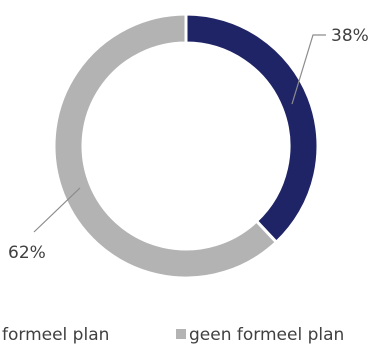 This screenshot has width=384, height=347. Describe the element at coordinates (308, 69) in the screenshot. I see `leader-line-formeel-plan` at that location.